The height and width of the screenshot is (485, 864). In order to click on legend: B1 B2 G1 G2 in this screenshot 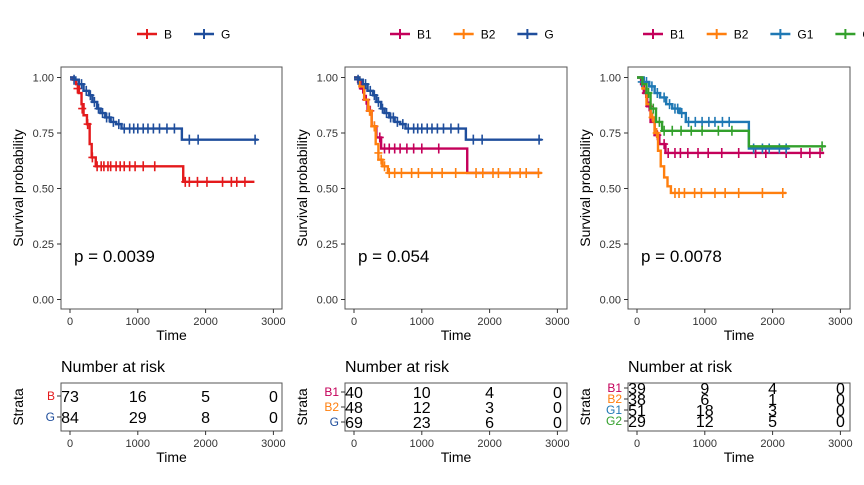, I will do `click(753, 35)`.